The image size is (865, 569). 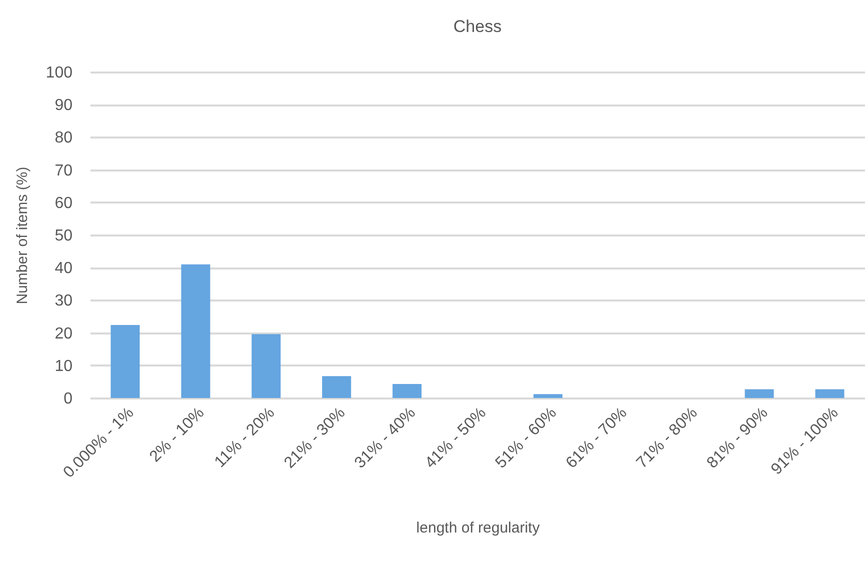 I want to click on x-tick-label: 81% - 90%, so click(x=738, y=438).